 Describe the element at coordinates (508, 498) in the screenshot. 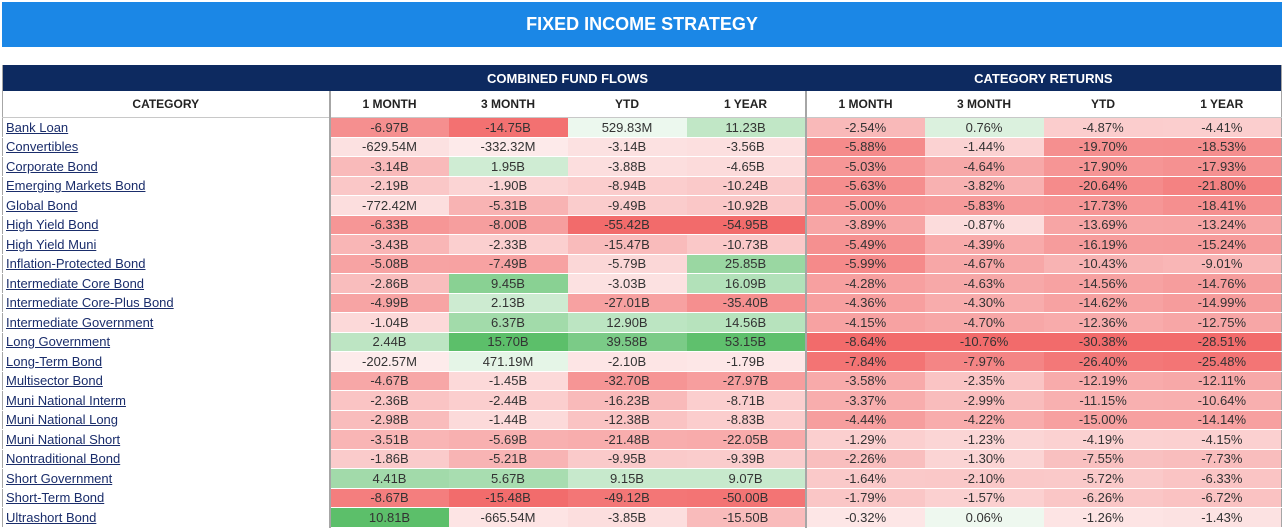

I see `flows-3m-cell: -15.48B` at that location.